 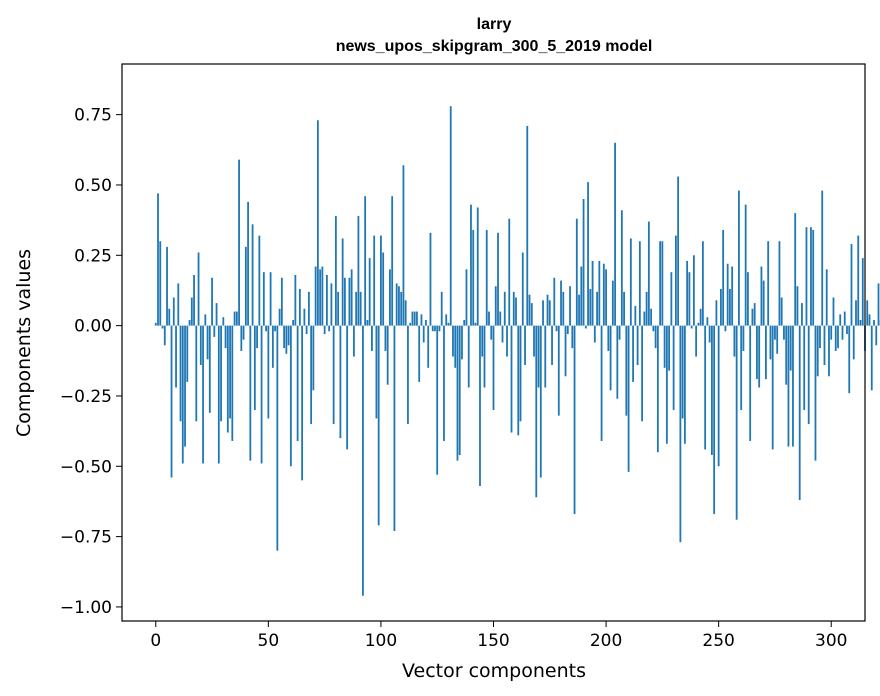 I want to click on x-tick-label: 50, so click(x=269, y=641).